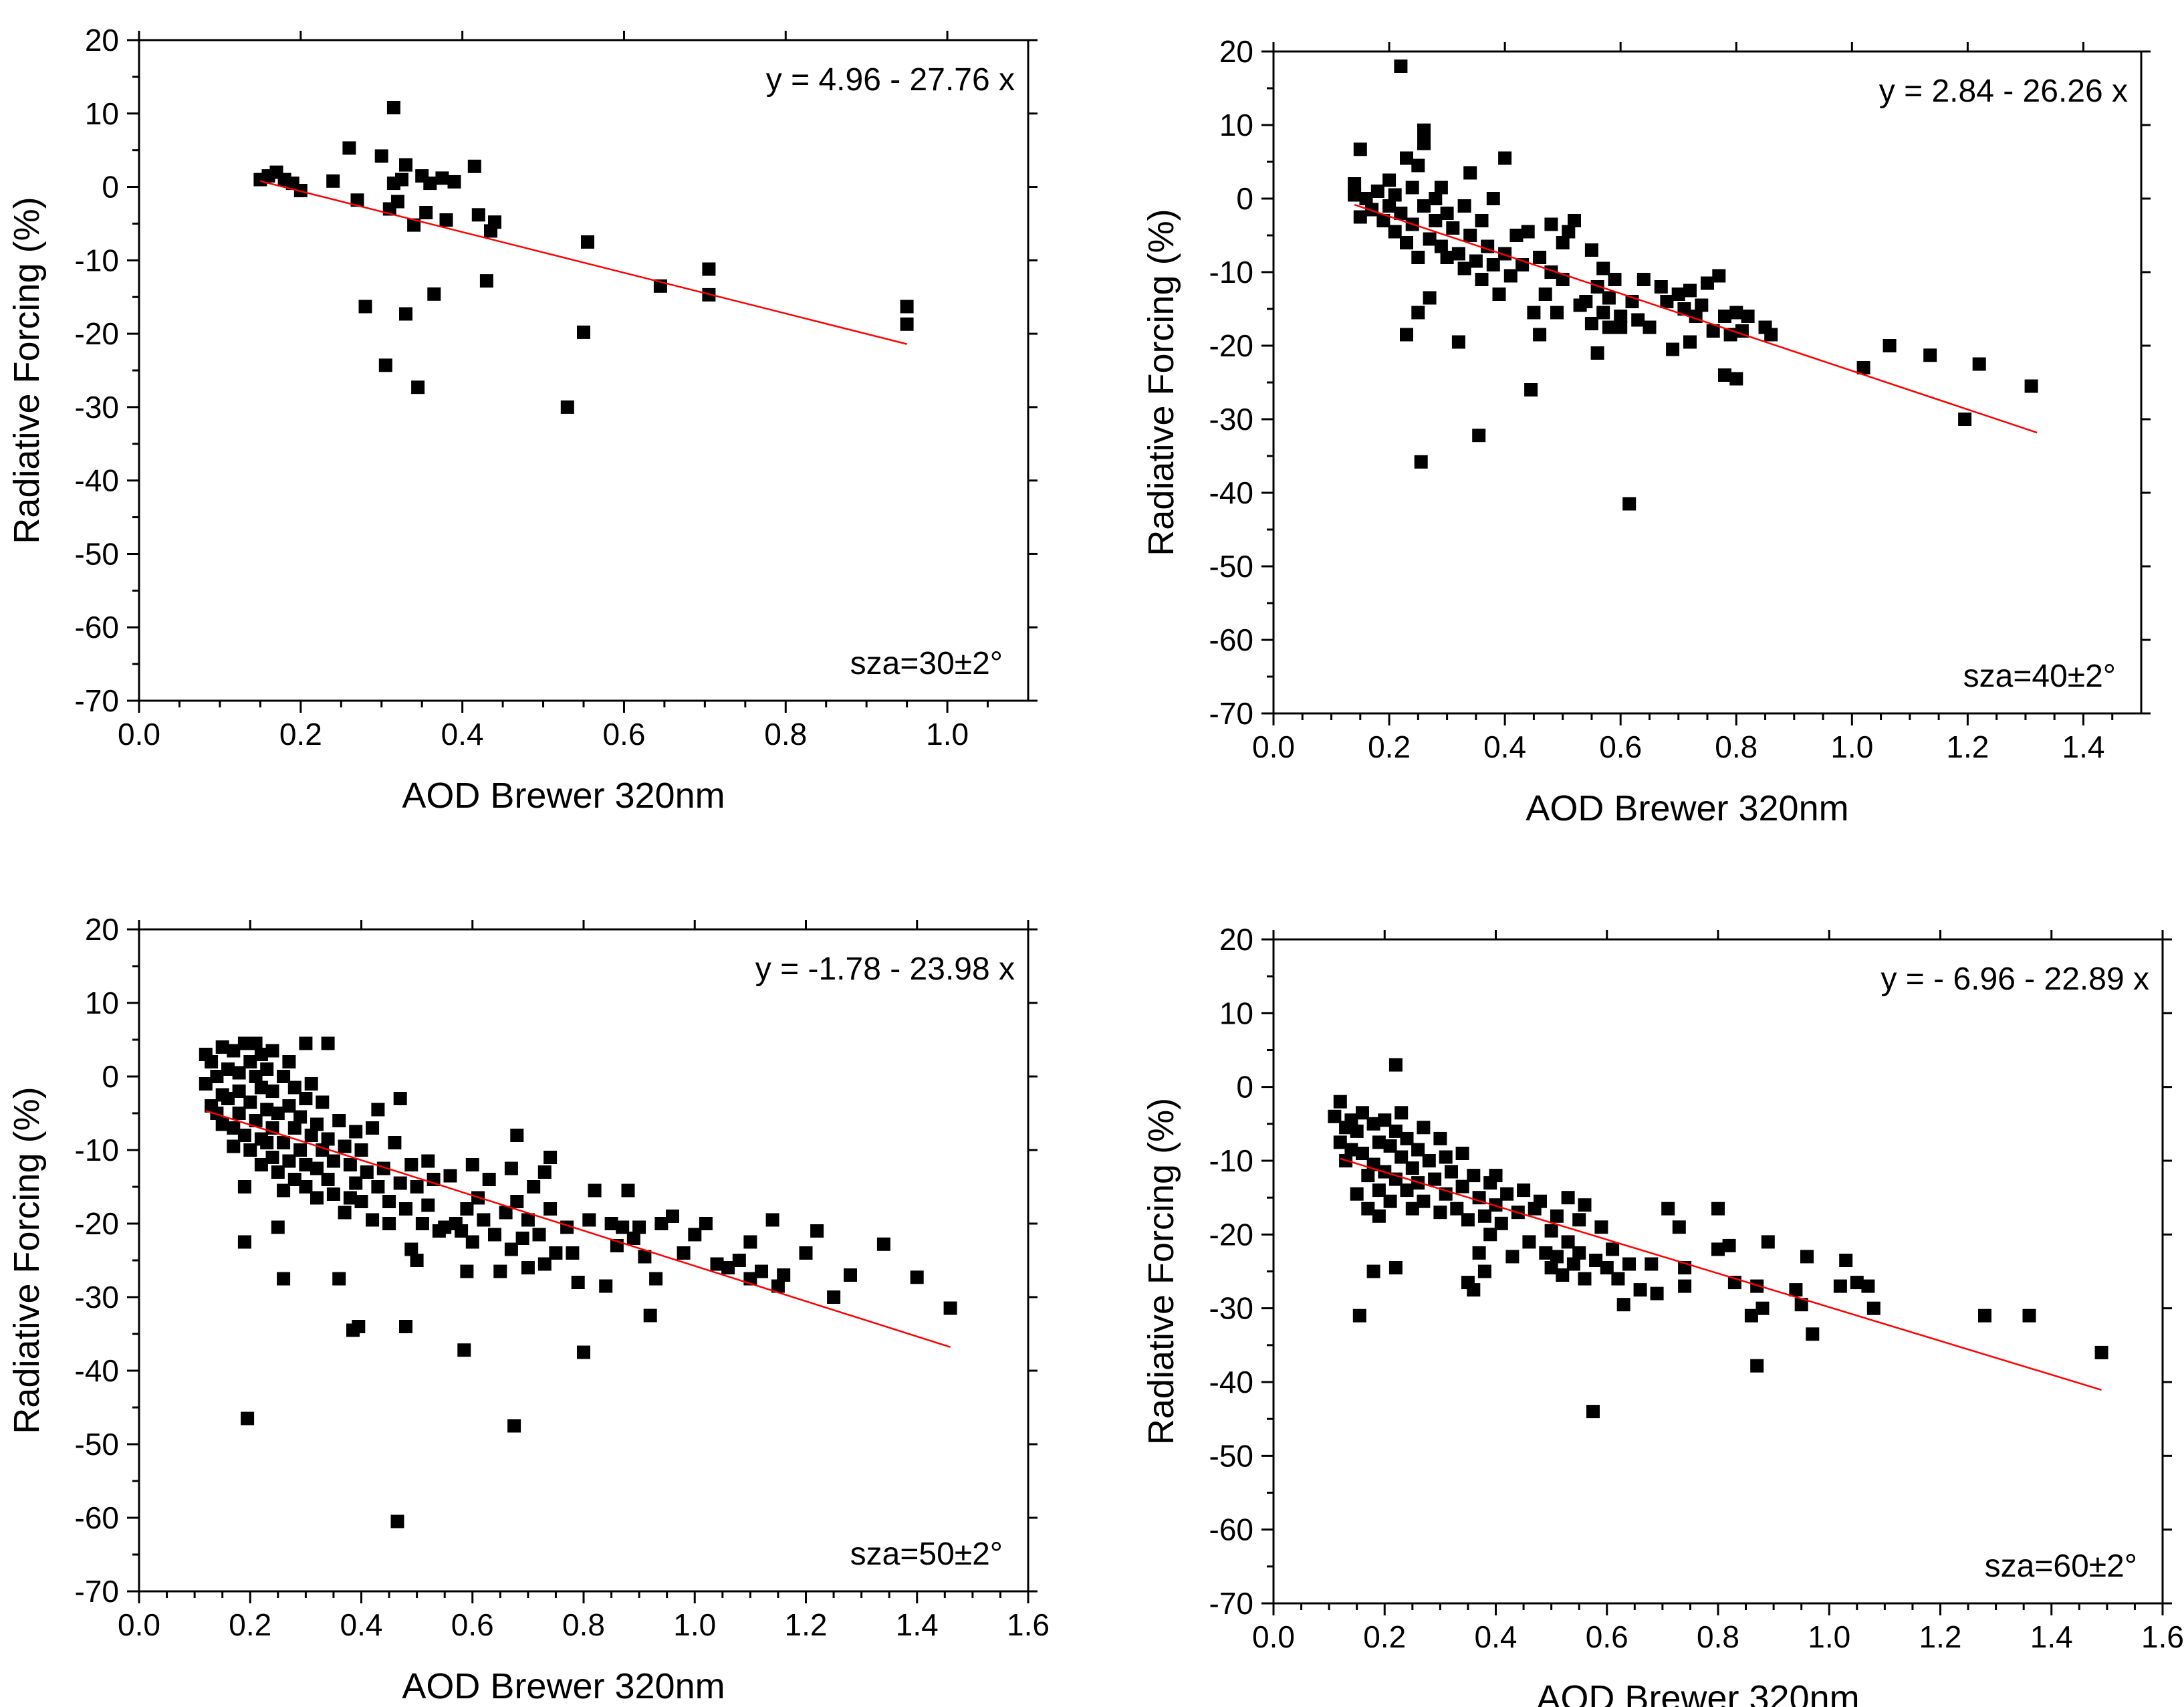  Describe the element at coordinates (2039, 676) in the screenshot. I see `sza-label: sza=40±2°` at that location.